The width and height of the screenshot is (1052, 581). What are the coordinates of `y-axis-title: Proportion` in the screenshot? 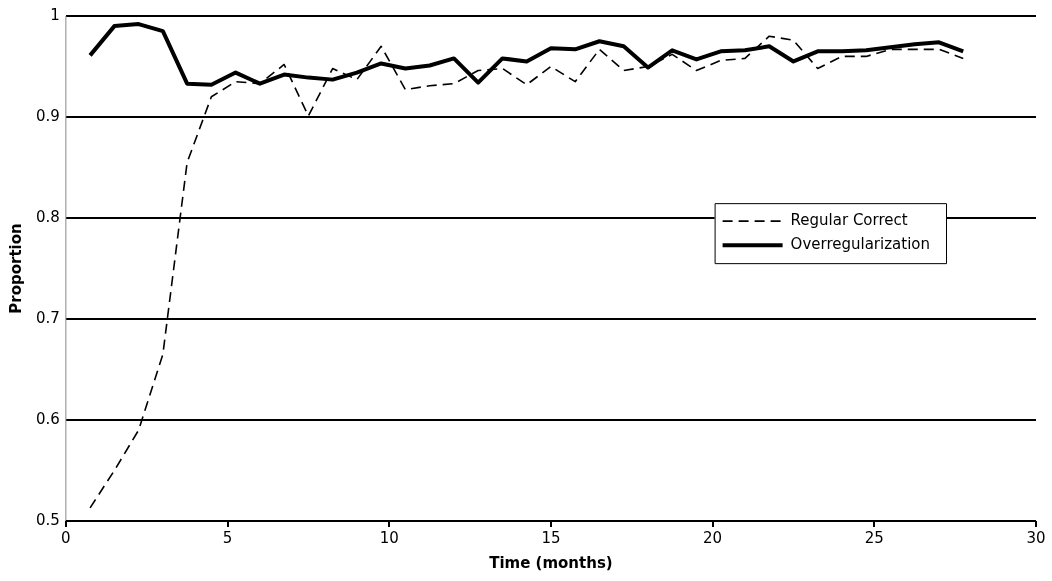 It's located at (15, 268).